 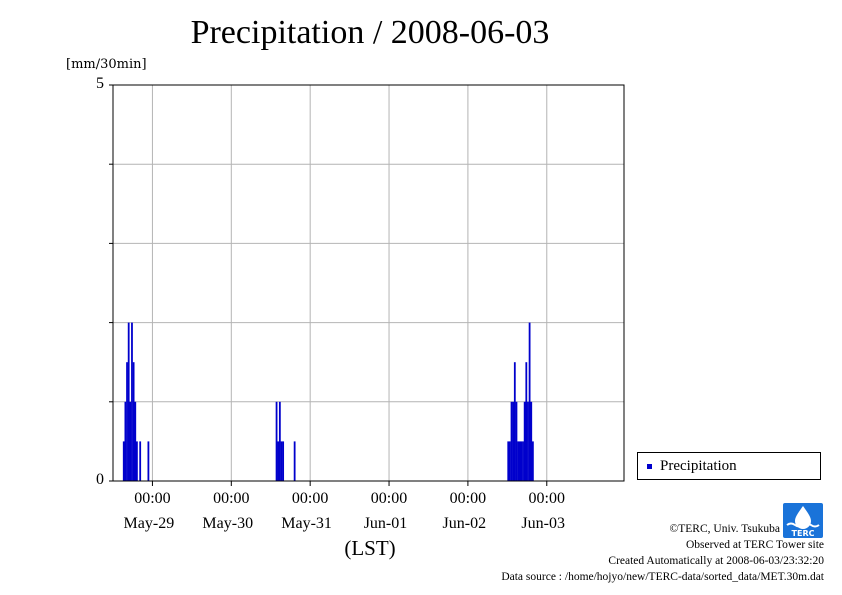 I want to click on y-axis-unit-label: [mm/30min], so click(x=106, y=64).